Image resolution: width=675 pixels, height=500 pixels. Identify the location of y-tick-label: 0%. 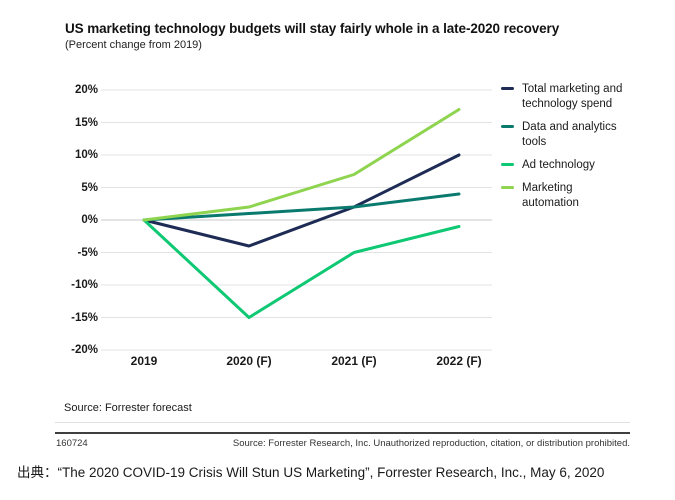
(89, 220).